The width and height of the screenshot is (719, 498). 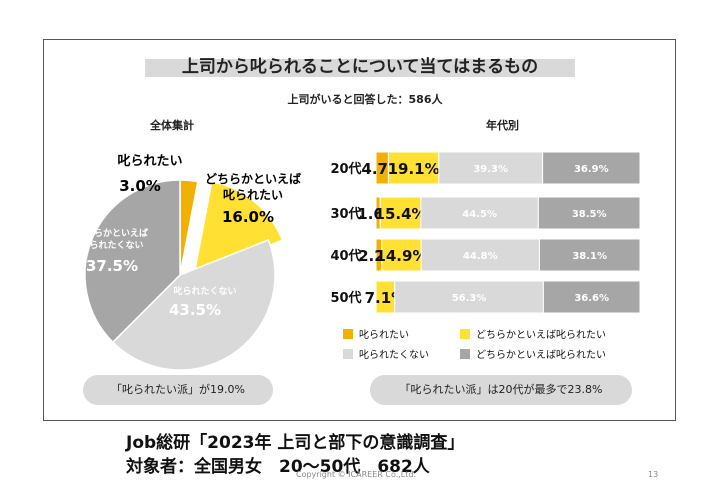 I want to click on chart-title: 上司から叱られることについて当てはまるもの, so click(x=360, y=67).